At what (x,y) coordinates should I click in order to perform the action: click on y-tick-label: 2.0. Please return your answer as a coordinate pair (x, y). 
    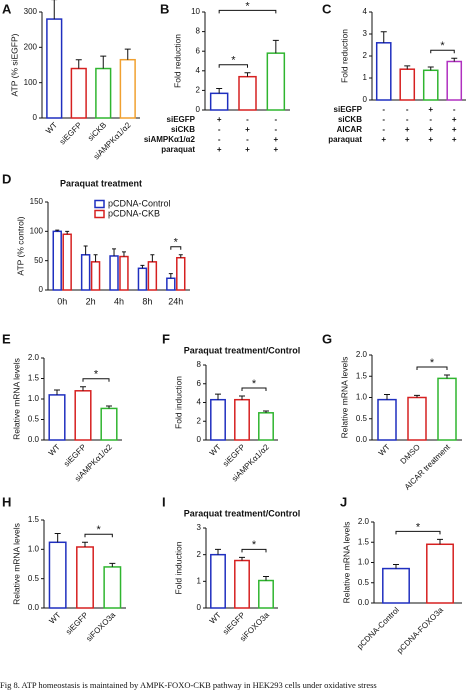
    Looking at the image, I should click on (34, 357).